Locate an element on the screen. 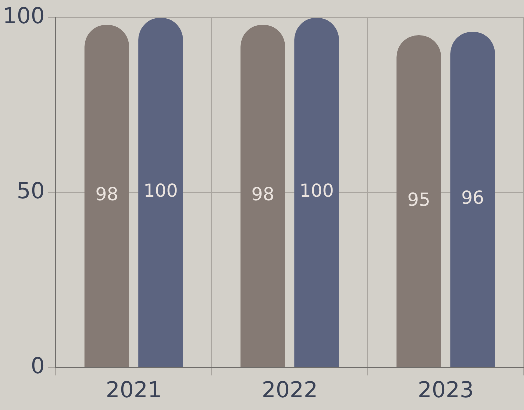 The height and width of the screenshot is (410, 524). x-tick-label: 2022 is located at coordinates (290, 391).